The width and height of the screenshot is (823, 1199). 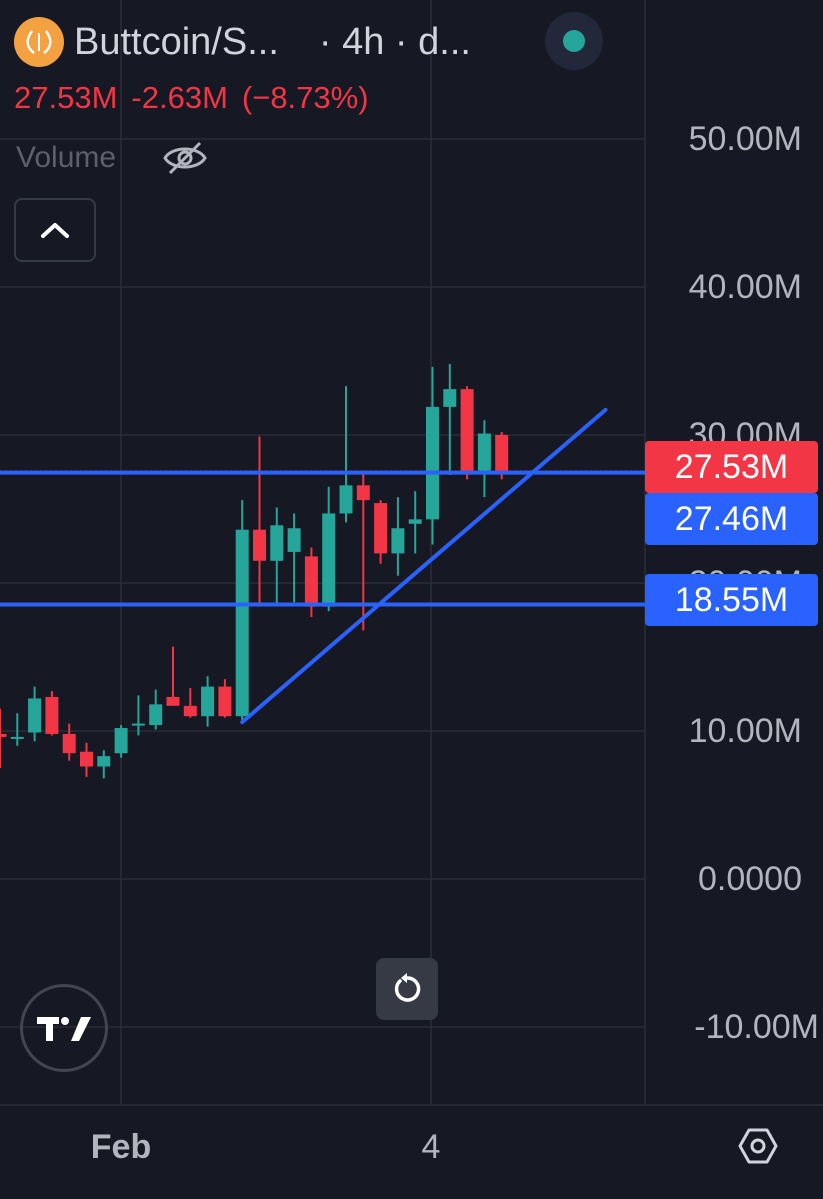 I want to click on reset-chart-button, so click(x=407, y=989).